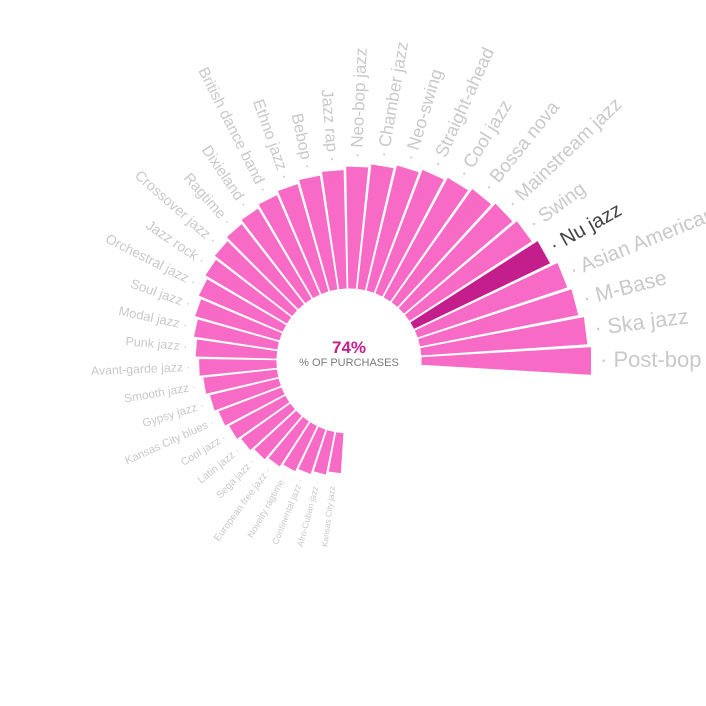 The width and height of the screenshot is (706, 706). I want to click on bar-punk-jazz, so click(236, 349).